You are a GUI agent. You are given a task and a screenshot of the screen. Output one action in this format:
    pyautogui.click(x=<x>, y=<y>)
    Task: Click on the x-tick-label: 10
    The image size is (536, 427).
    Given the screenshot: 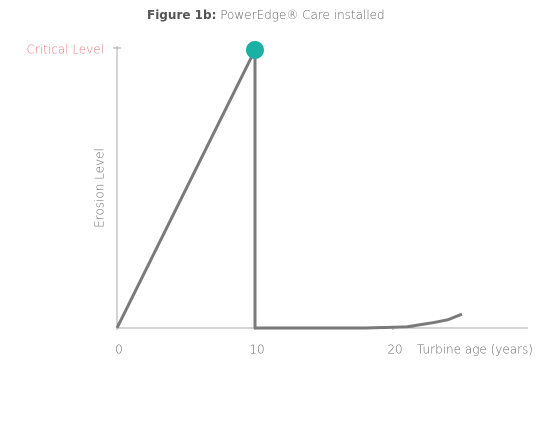 What is the action you would take?
    pyautogui.click(x=256, y=350)
    